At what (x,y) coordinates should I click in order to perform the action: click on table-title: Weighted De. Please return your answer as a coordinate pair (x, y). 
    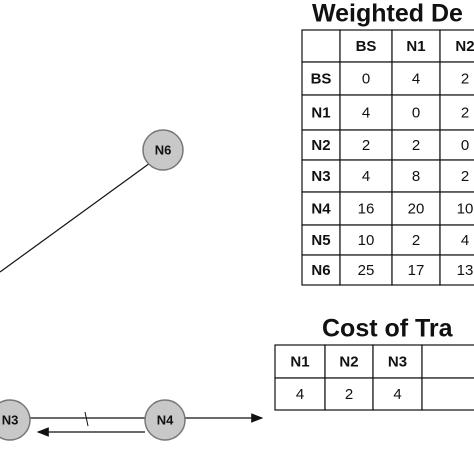
    Looking at the image, I should click on (387, 14).